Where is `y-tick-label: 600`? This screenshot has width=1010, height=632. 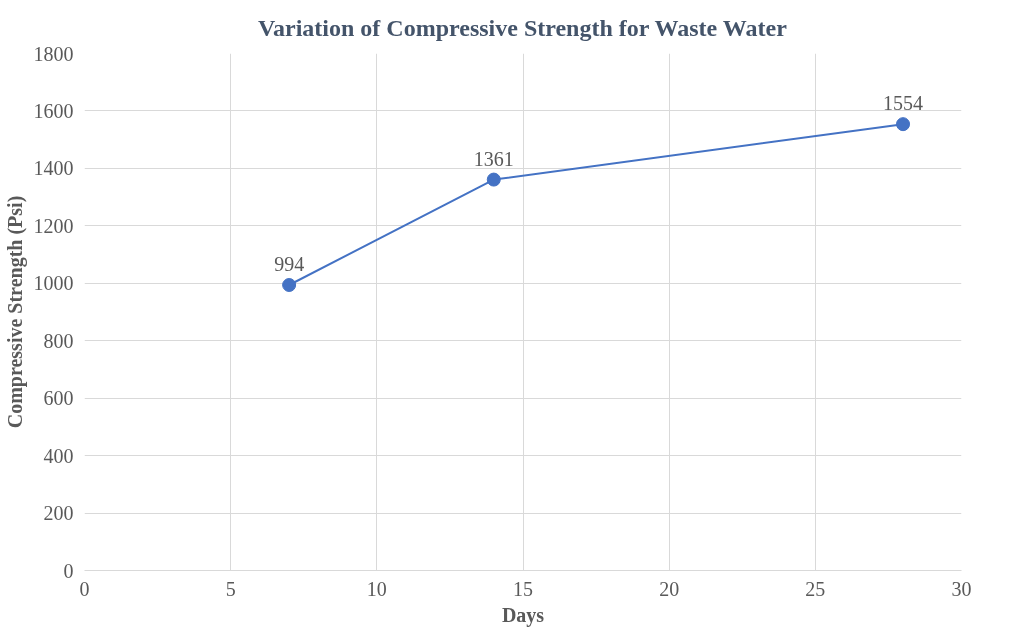 y-tick-label: 600 is located at coordinates (58, 398).